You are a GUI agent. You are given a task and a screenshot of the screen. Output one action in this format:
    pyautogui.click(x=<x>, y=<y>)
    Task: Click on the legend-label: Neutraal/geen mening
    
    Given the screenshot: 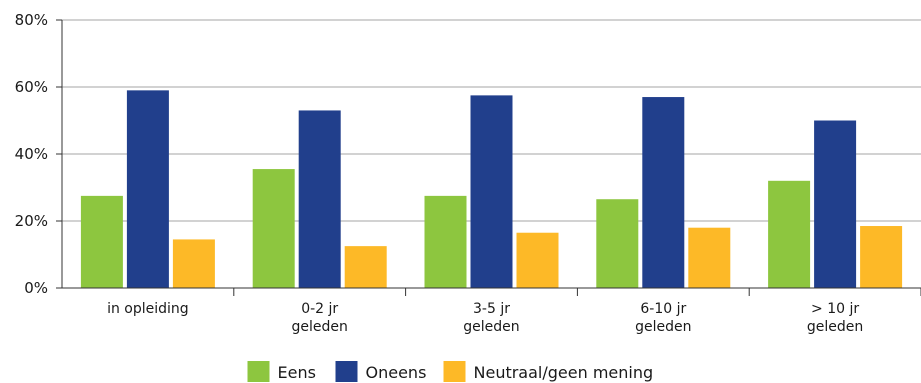 What is the action you would take?
    pyautogui.click(x=564, y=372)
    